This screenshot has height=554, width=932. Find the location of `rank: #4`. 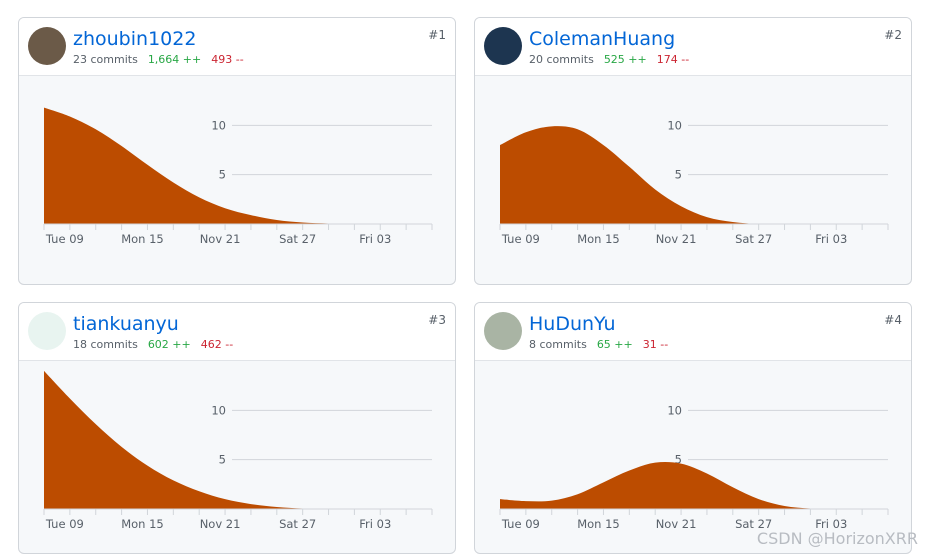

rank: #4 is located at coordinates (893, 320).